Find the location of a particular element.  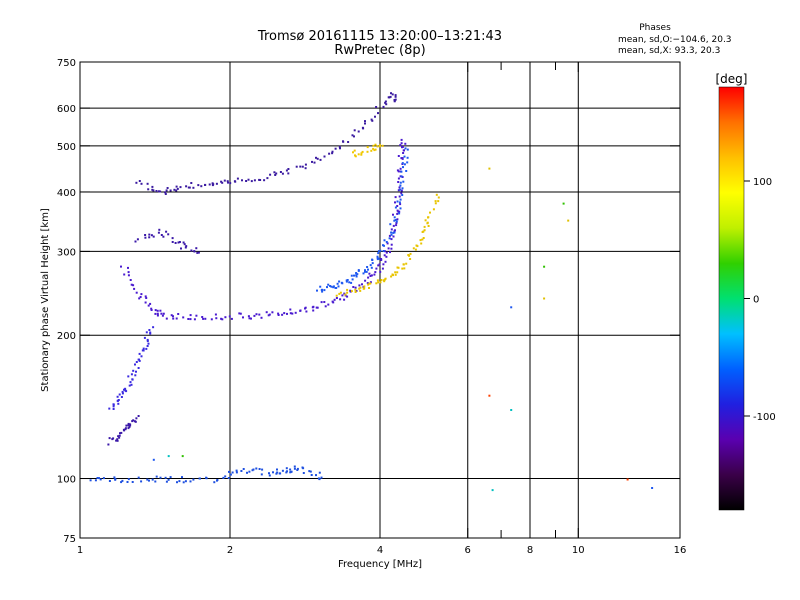

legend-title: Phases is located at coordinates (655, 28).